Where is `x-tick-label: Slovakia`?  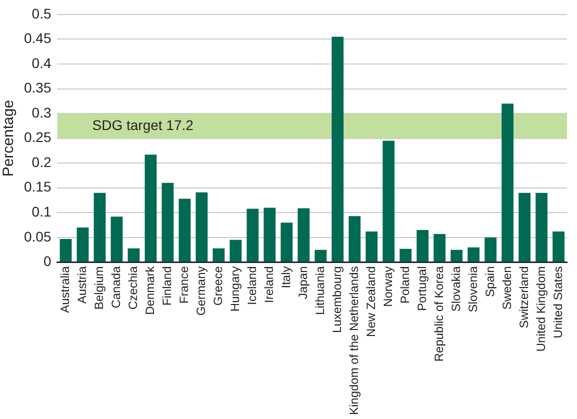 x-tick-label: Slovakia is located at coordinates (455, 289).